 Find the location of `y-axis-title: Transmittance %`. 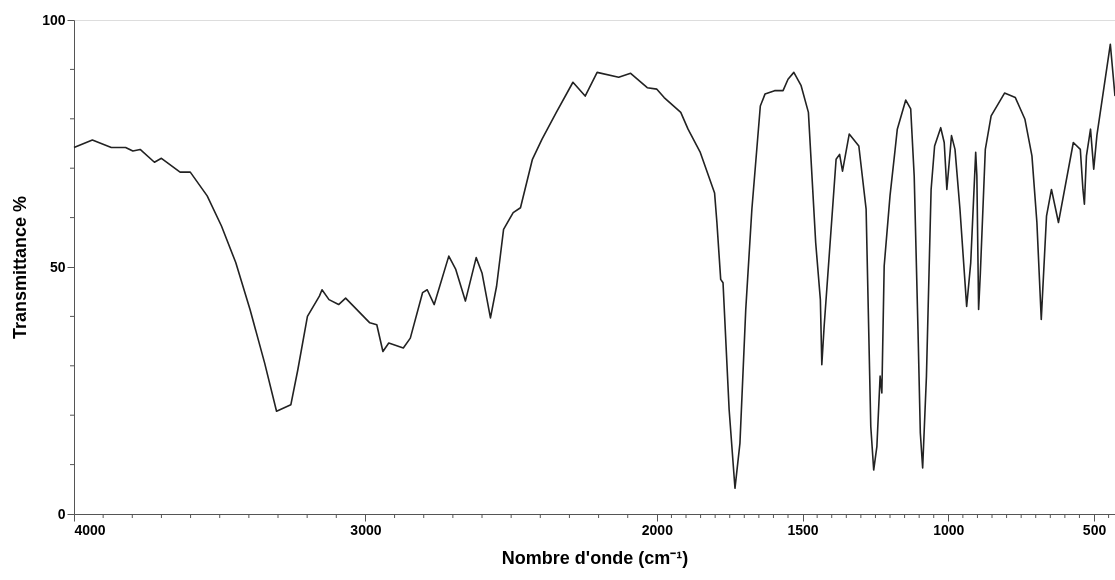

y-axis-title: Transmittance % is located at coordinates (20, 267).